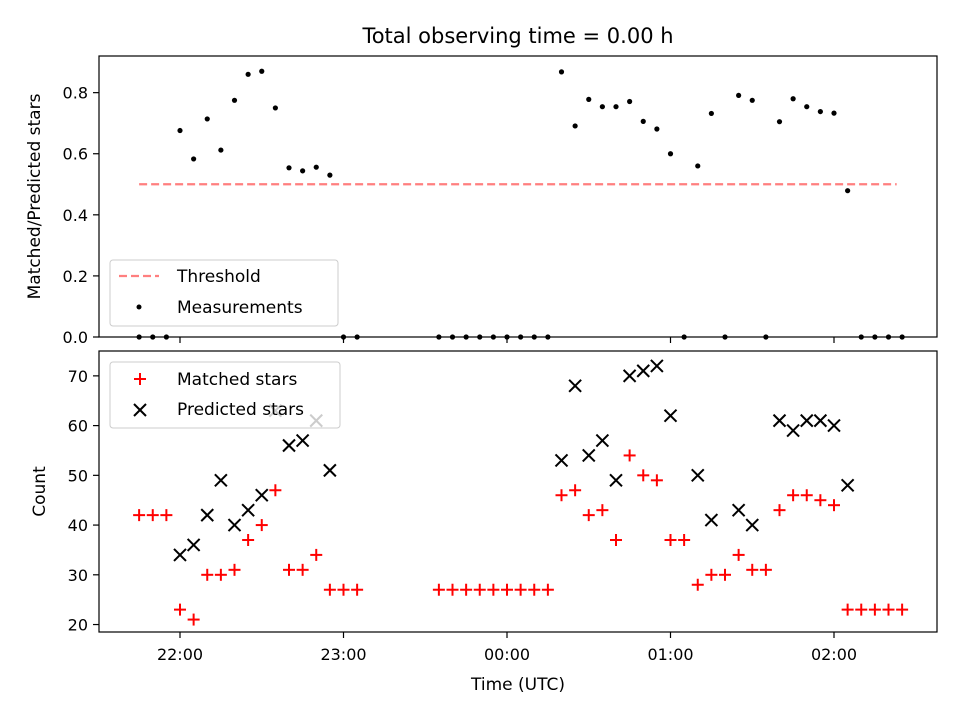 Image resolution: width=960 pixels, height=720 pixels. Describe the element at coordinates (834, 654) in the screenshot. I see `x-tick-label: 02:00` at that location.